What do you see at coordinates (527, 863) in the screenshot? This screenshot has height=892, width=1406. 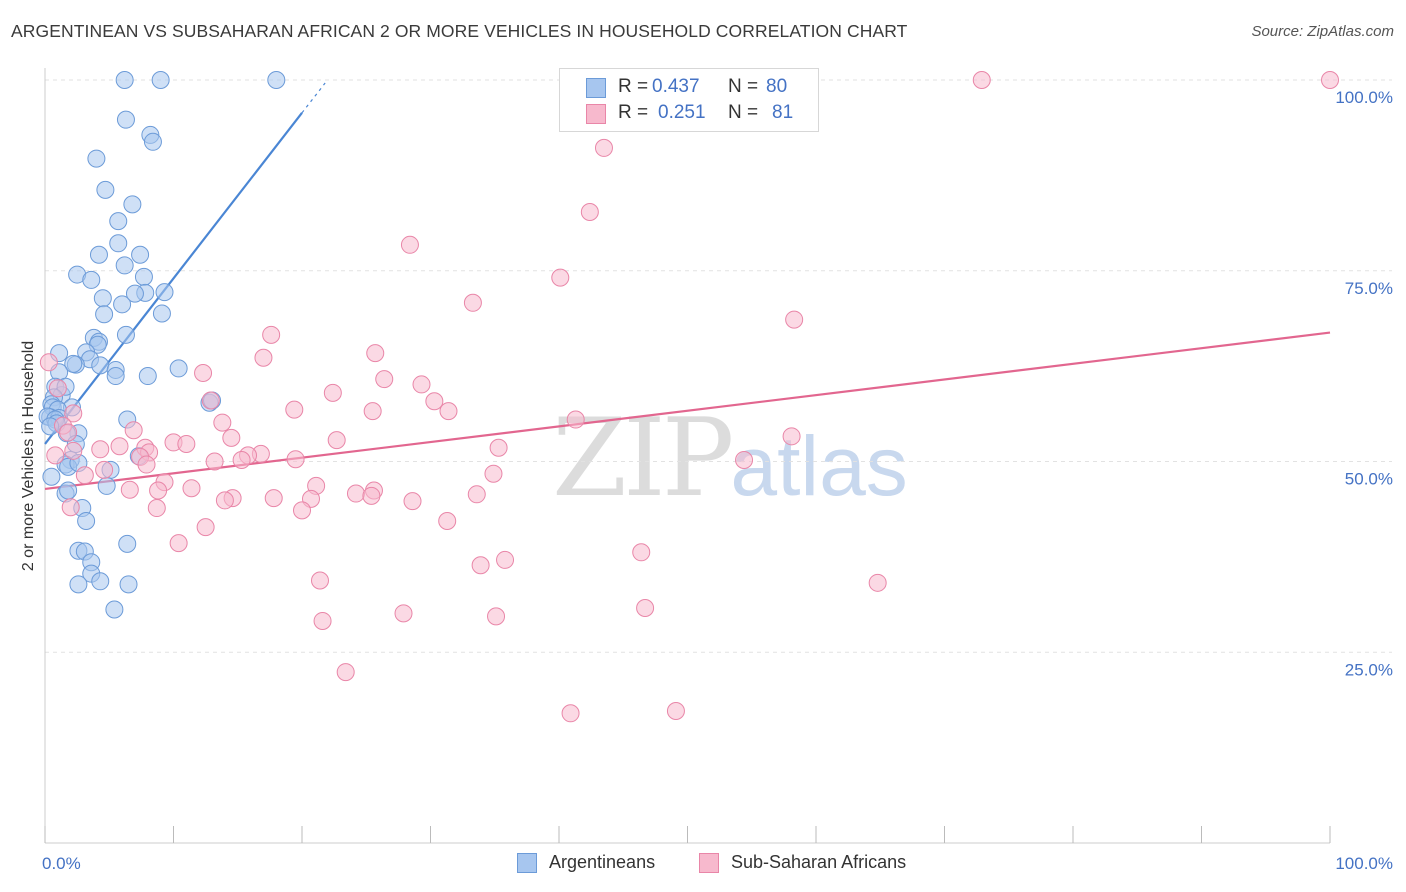 I see `bottom-legend-swatch-argentineans` at bounding box center [527, 863].